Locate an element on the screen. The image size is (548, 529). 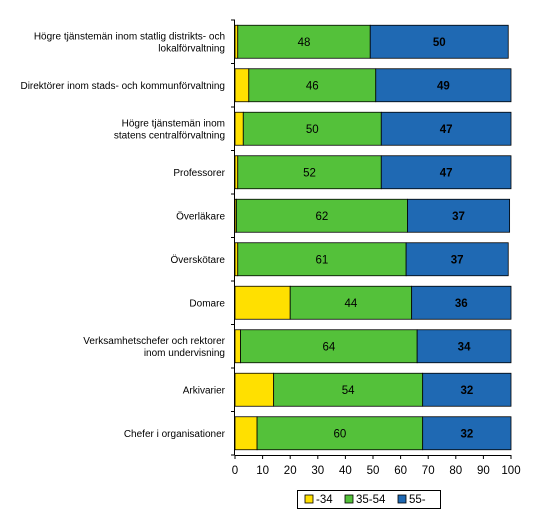
data-label: 49 is located at coordinates (443, 86).